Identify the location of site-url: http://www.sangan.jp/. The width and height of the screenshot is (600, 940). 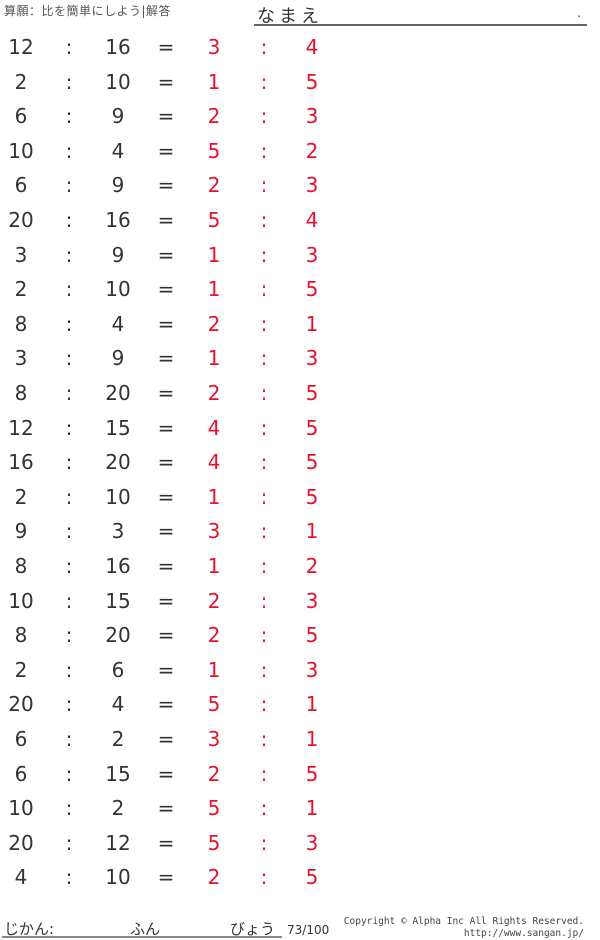
(523, 933).